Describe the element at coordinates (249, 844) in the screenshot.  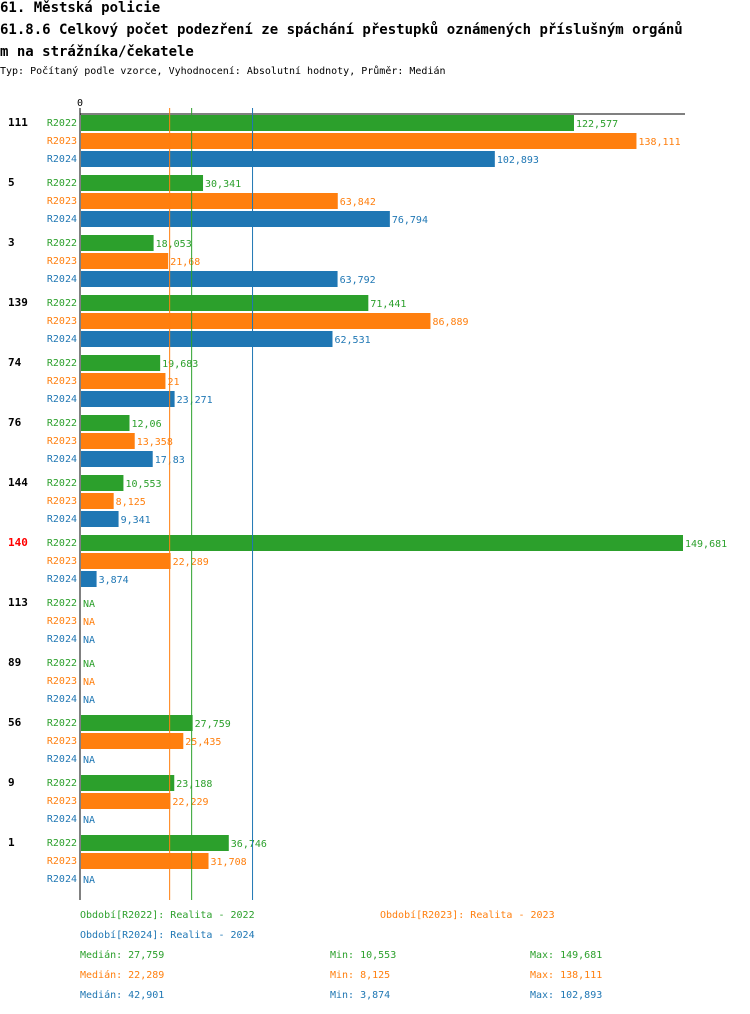
I see `data-label: 36,746` at that location.